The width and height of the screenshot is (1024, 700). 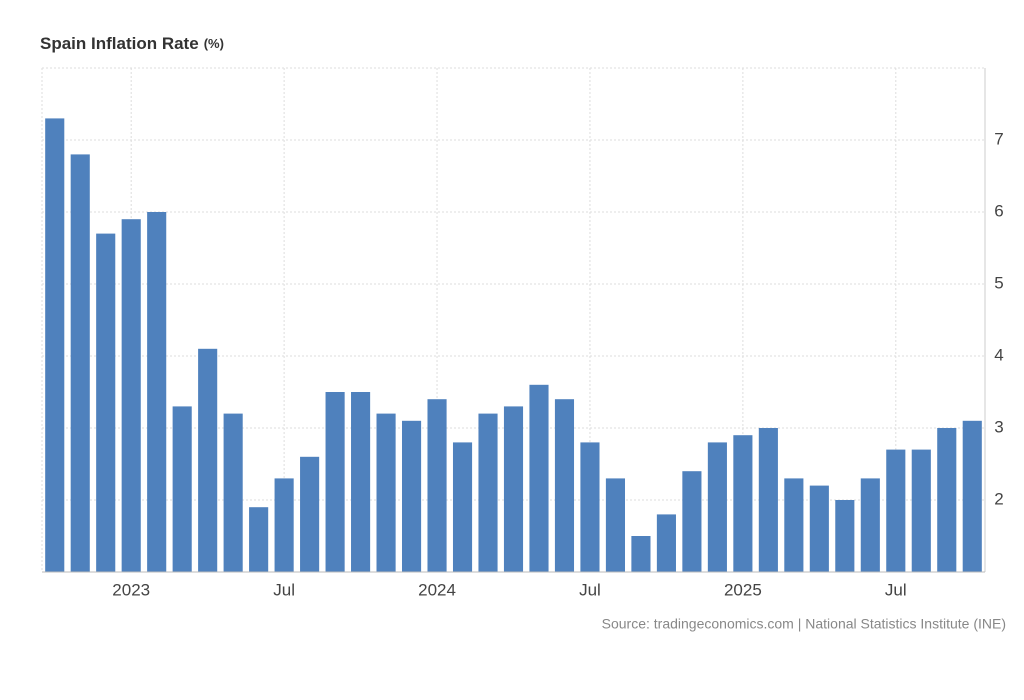 I want to click on chart-title: Spain Inflation Rate (%), so click(x=132, y=43).